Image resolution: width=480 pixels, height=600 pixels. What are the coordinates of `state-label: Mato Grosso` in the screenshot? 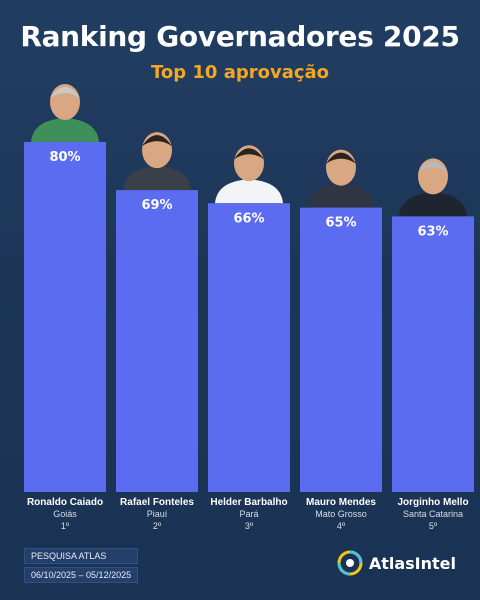 It's located at (341, 514).